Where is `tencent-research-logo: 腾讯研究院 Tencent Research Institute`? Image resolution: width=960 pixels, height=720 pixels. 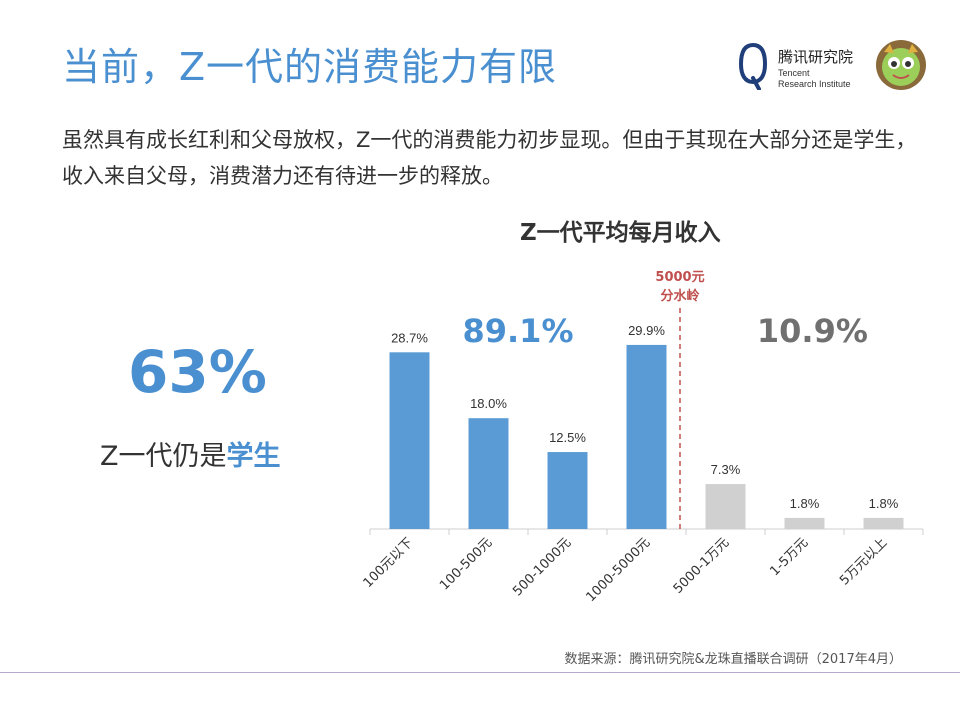 tencent-research-logo: 腾讯研究院 Tencent Research Institute is located at coordinates (833, 71).